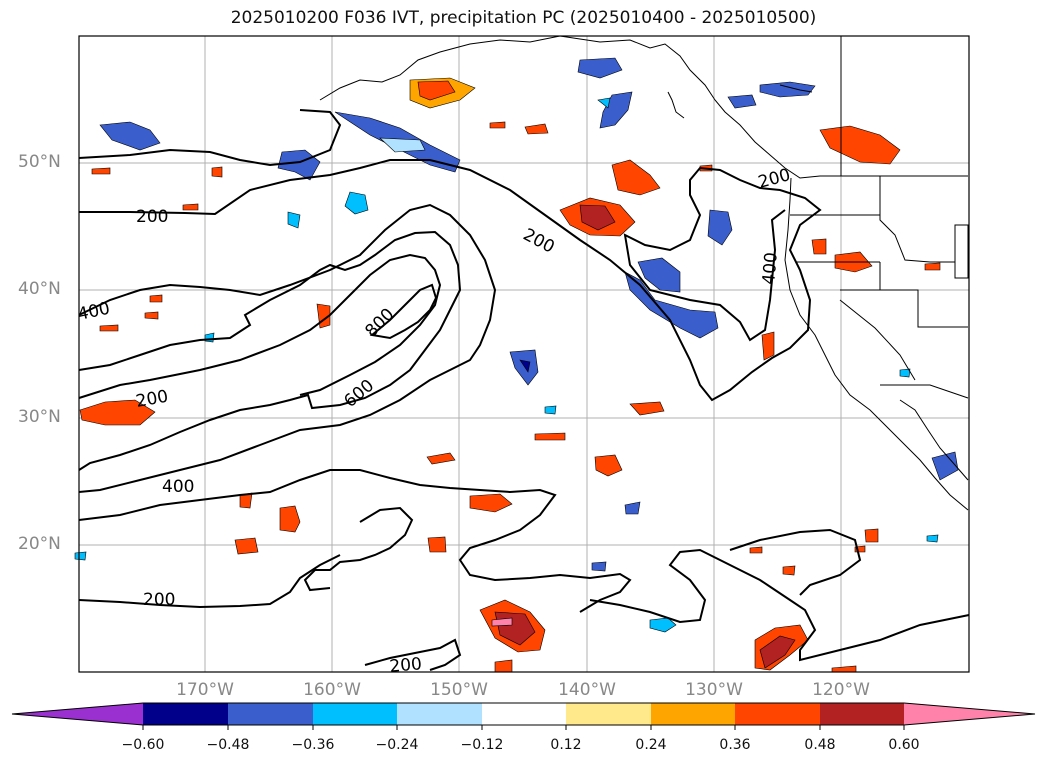 This screenshot has width=1047, height=765. What do you see at coordinates (77, 714) in the screenshot?
I see `colorbar-extend-low` at bounding box center [77, 714].